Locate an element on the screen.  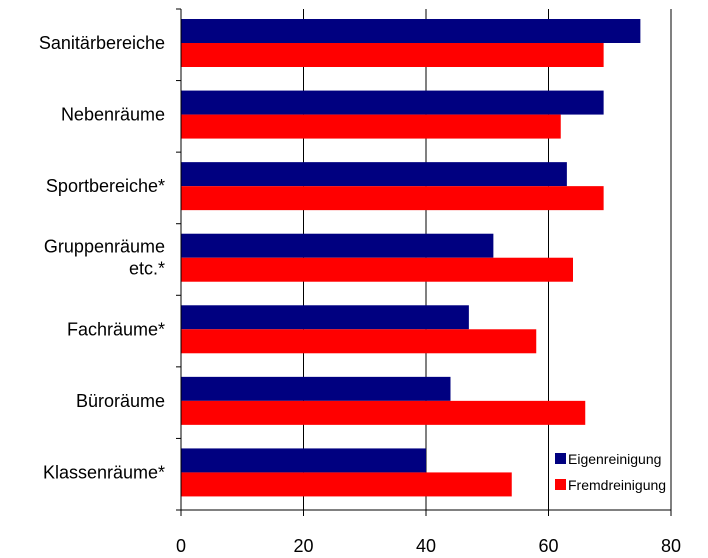
legend: Eigenreinigung Fremdreinigung is located at coordinates (610, 472).